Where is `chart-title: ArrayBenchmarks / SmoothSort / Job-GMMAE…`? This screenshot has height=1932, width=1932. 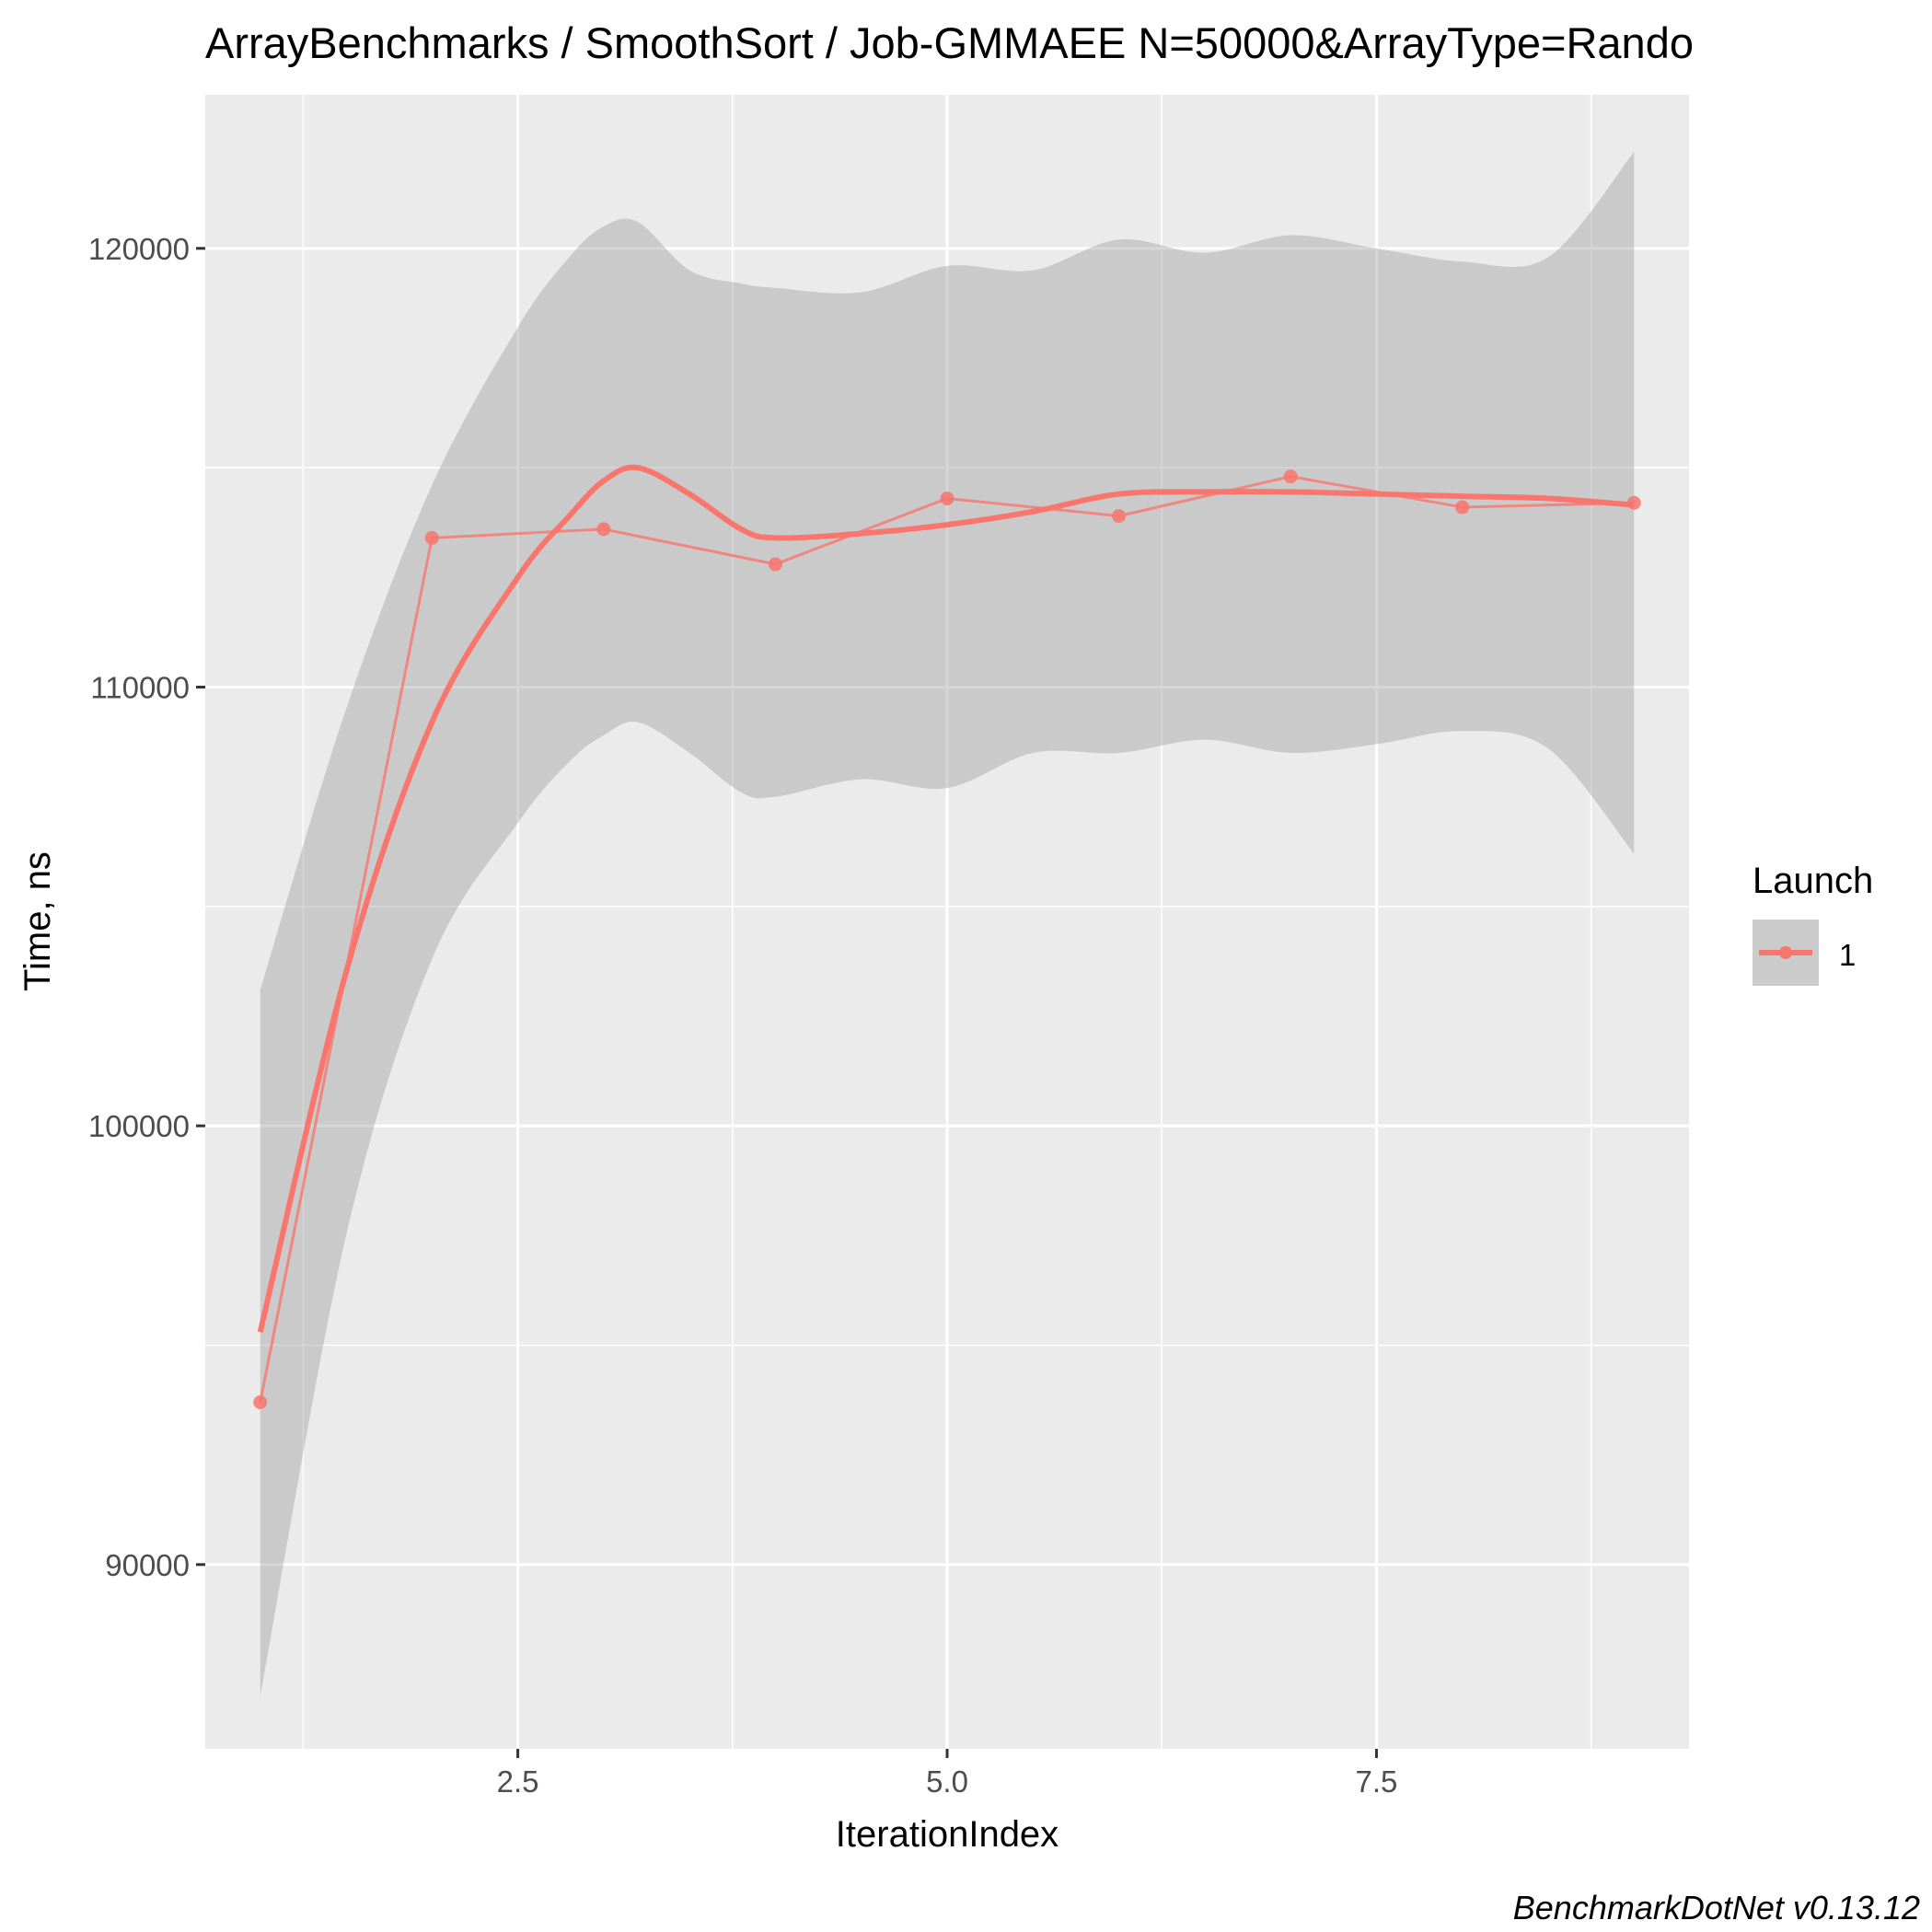
chart-title: ArrayBenchmarks / SmoothSort / Job-GMMAE… is located at coordinates (950, 42).